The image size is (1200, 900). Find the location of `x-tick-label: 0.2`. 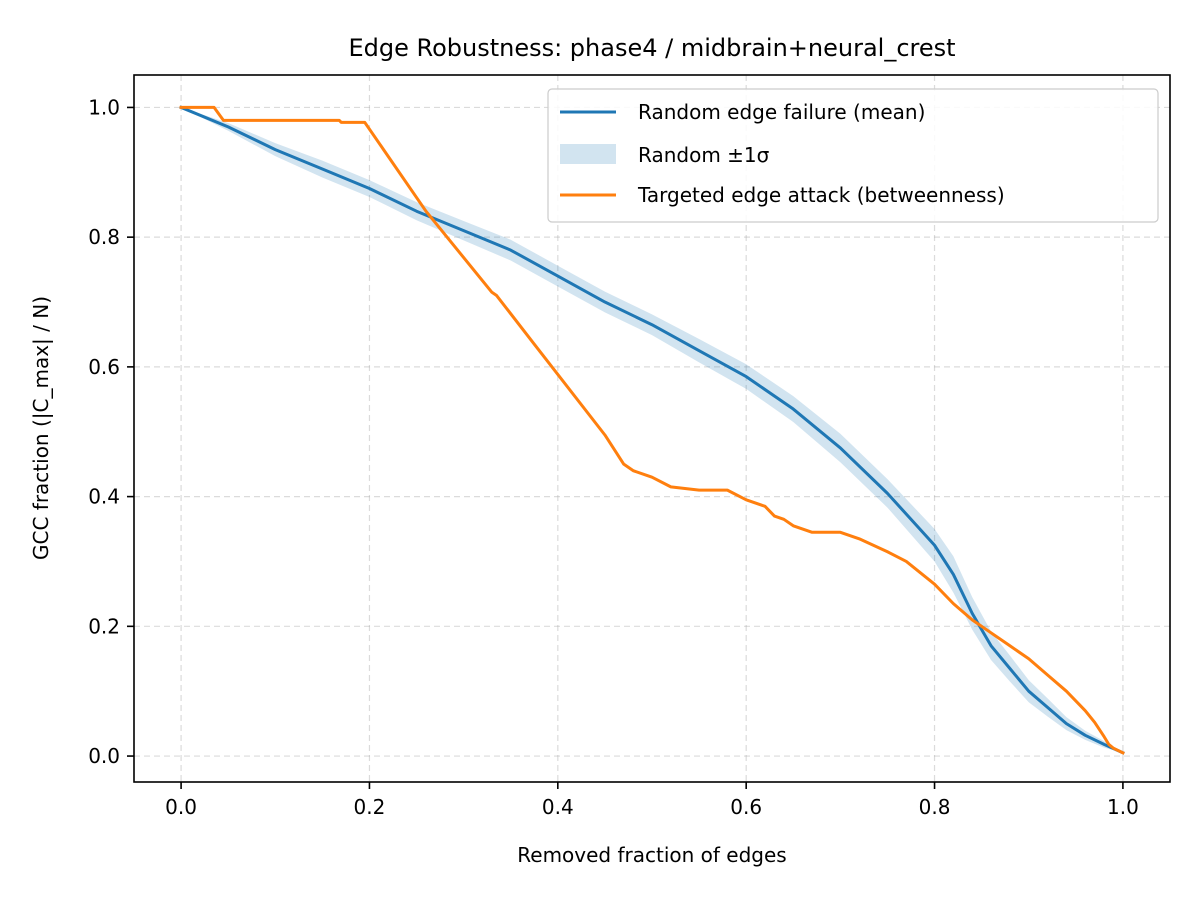

x-tick-label: 0.2 is located at coordinates (370, 807).